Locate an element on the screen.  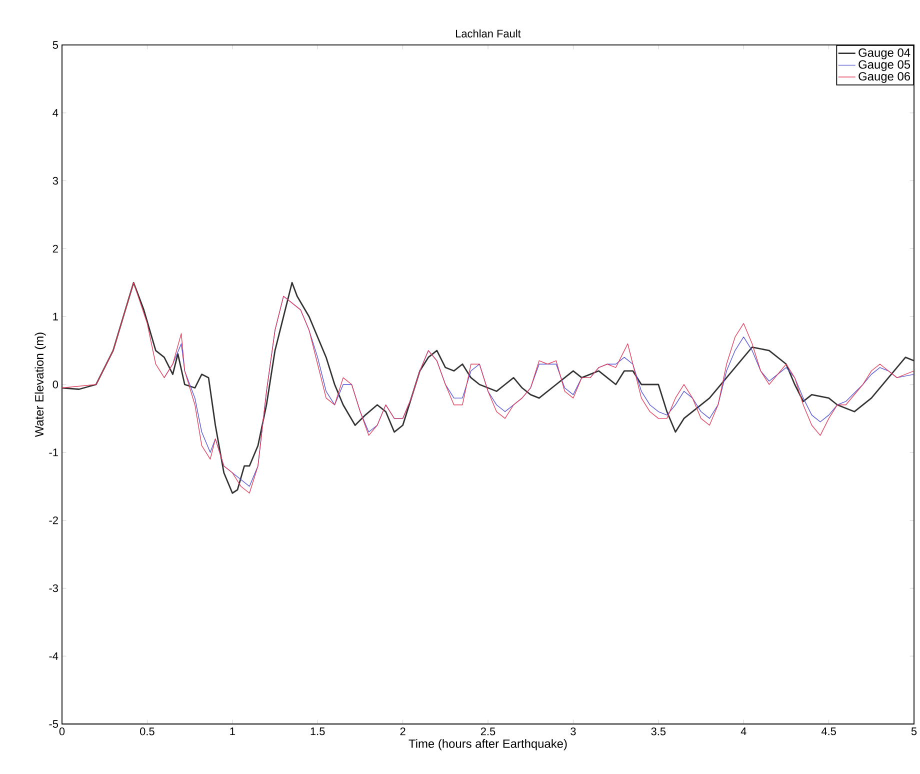
y-axis-title: Water Elevation (m) is located at coordinates (40, 385).